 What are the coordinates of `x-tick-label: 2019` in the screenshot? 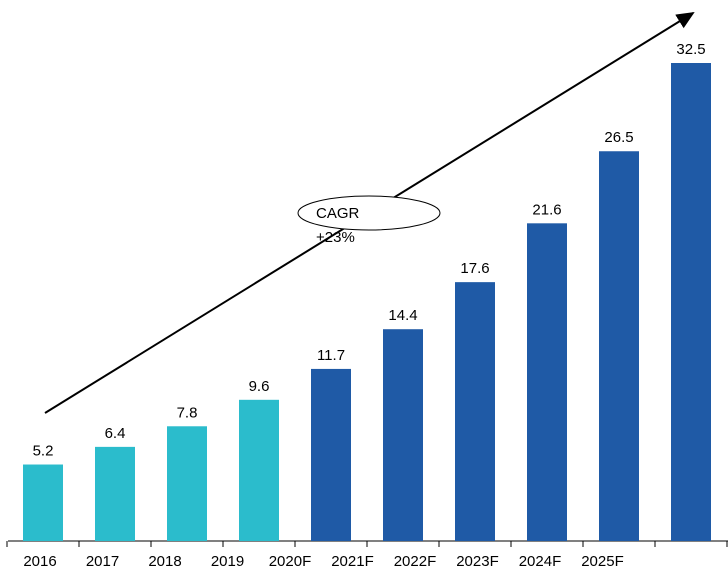 It's located at (227, 561).